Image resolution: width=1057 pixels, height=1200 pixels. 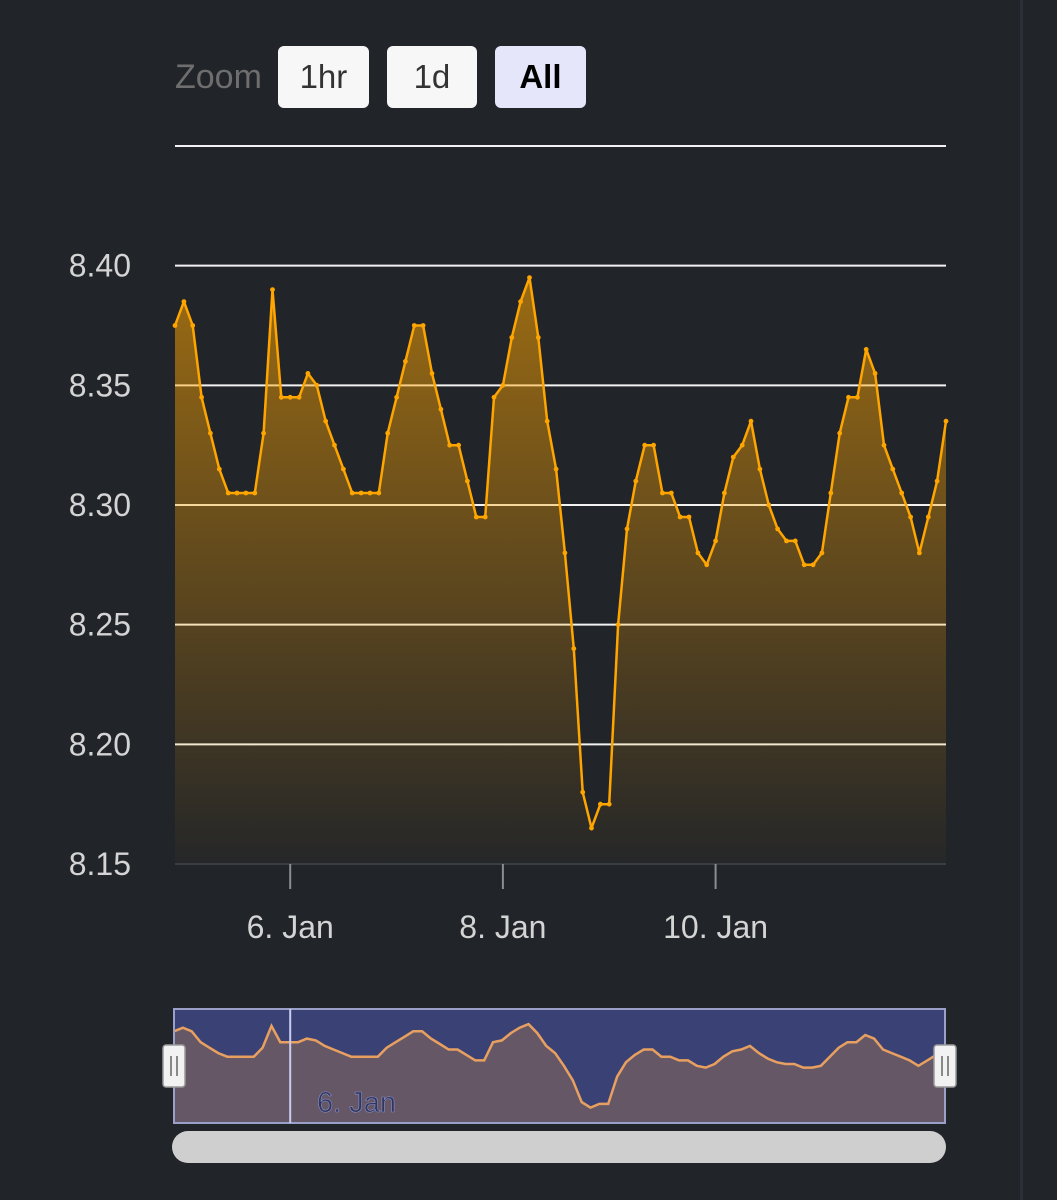 I want to click on panel-divider, so click(x=1021, y=600).